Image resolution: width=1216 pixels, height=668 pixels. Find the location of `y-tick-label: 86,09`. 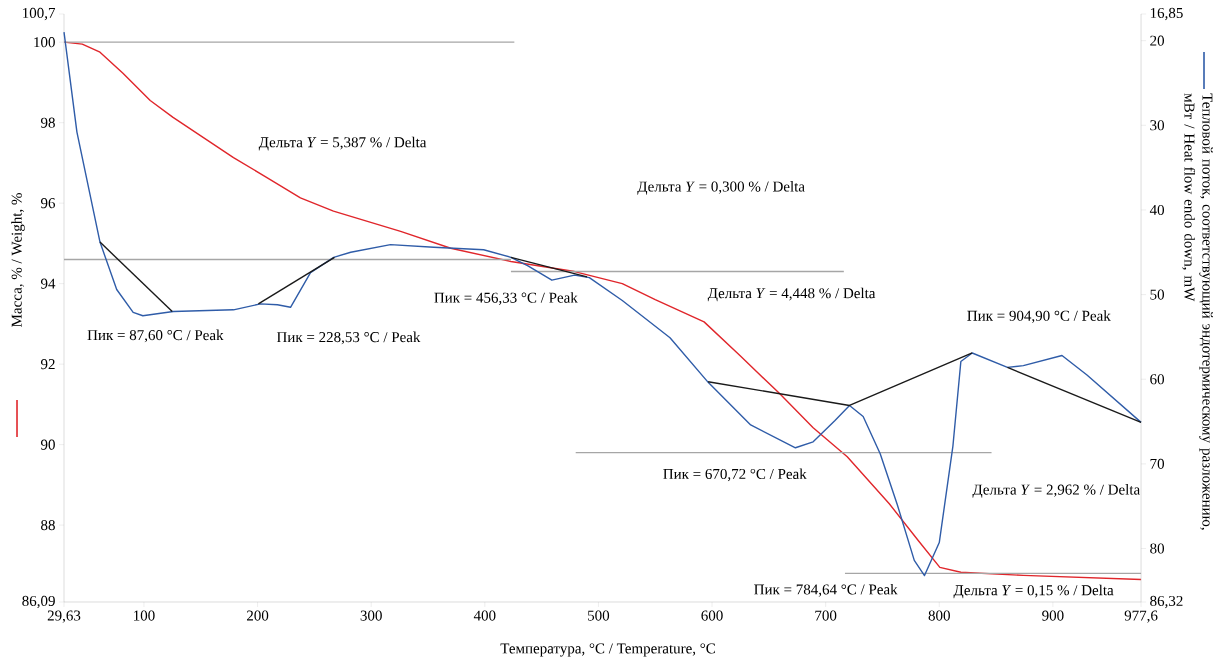

y-tick-label: 86,09 is located at coordinates (38, 602).